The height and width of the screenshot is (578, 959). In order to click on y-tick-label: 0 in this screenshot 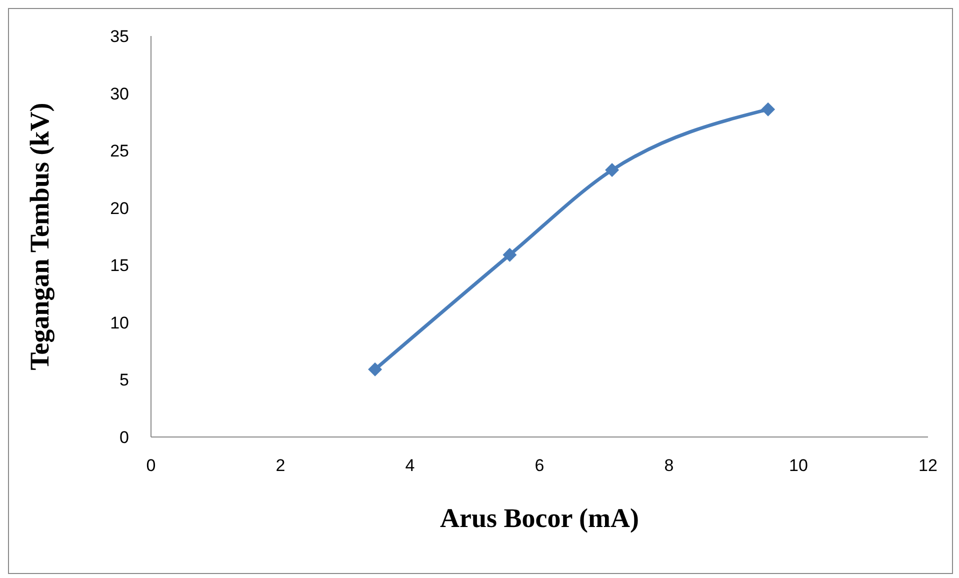, I will do `click(124, 438)`.